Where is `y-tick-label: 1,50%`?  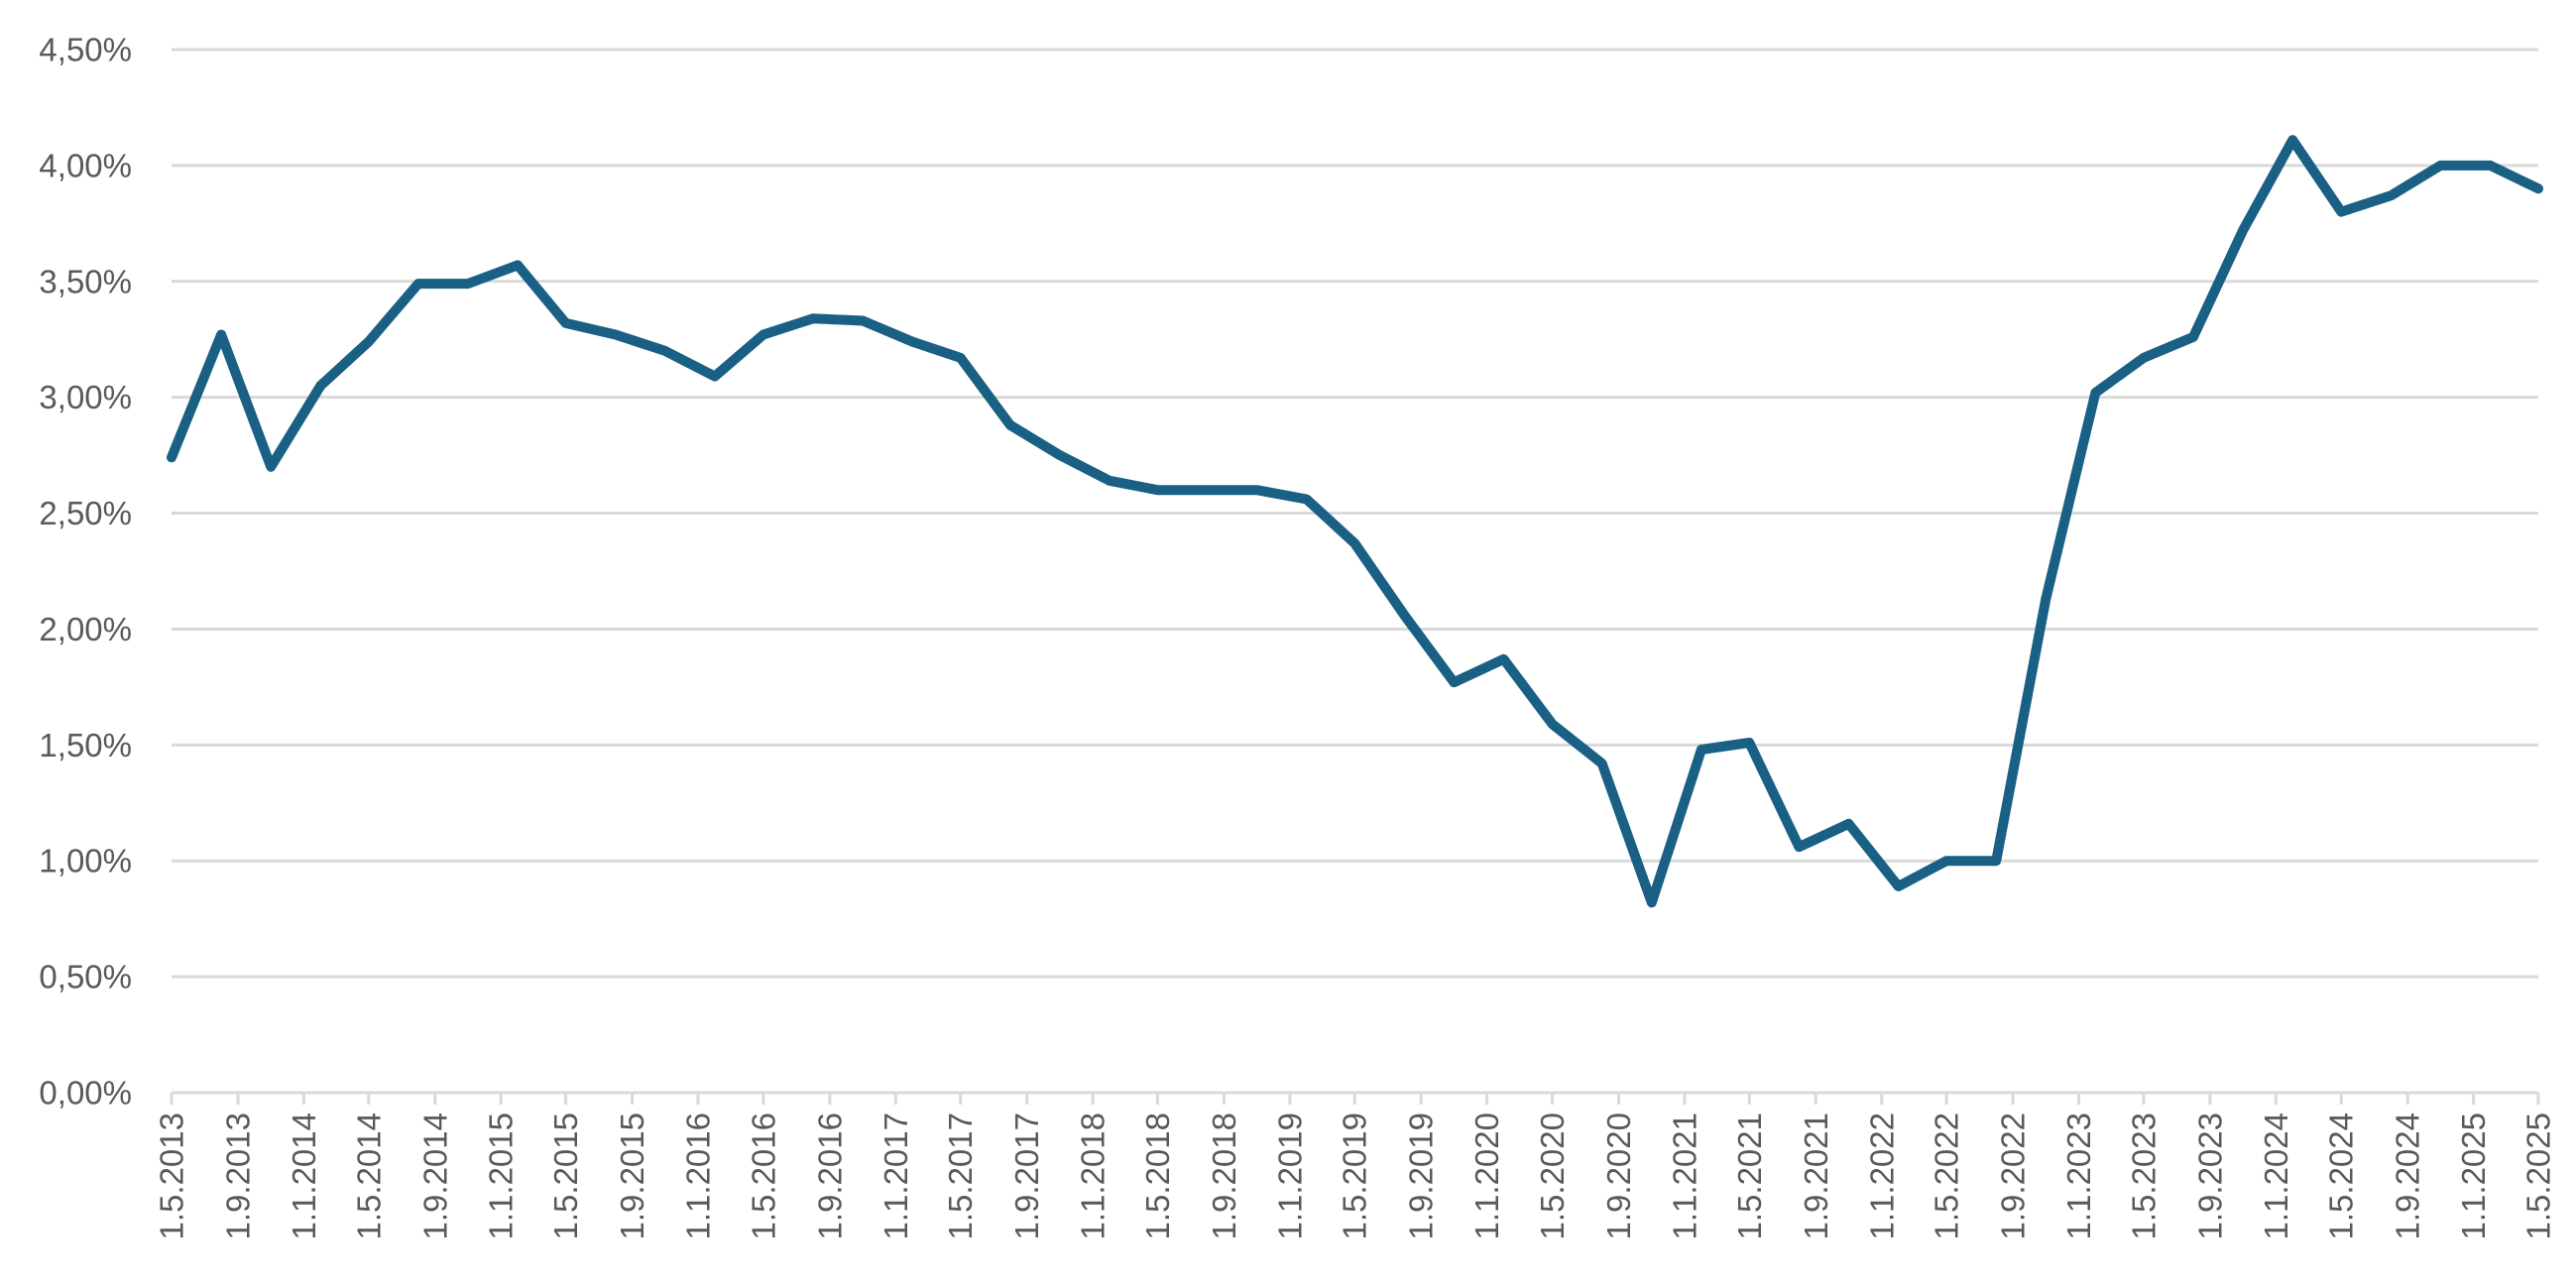
y-tick-label: 1,50% is located at coordinates (85, 745).